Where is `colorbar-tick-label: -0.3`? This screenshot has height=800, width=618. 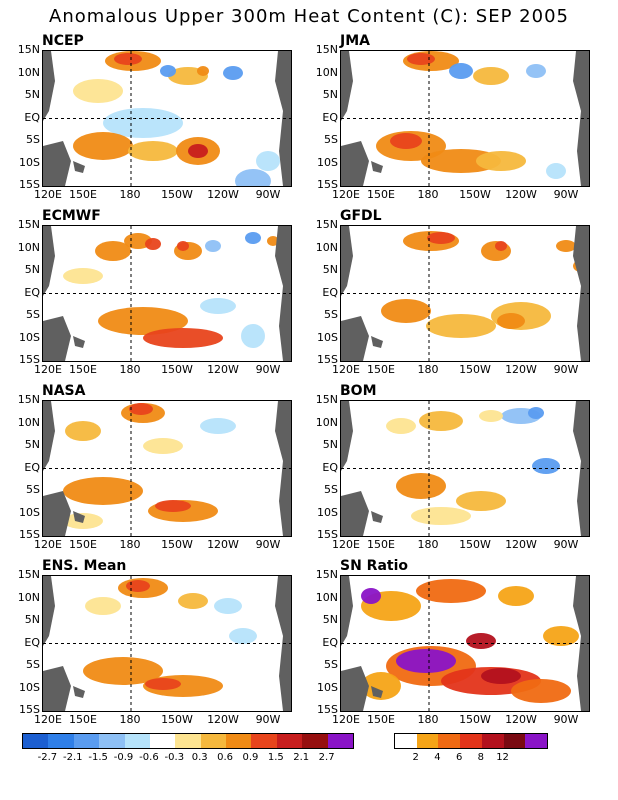
colorbar-tick-label: -0.3 is located at coordinates (174, 757).